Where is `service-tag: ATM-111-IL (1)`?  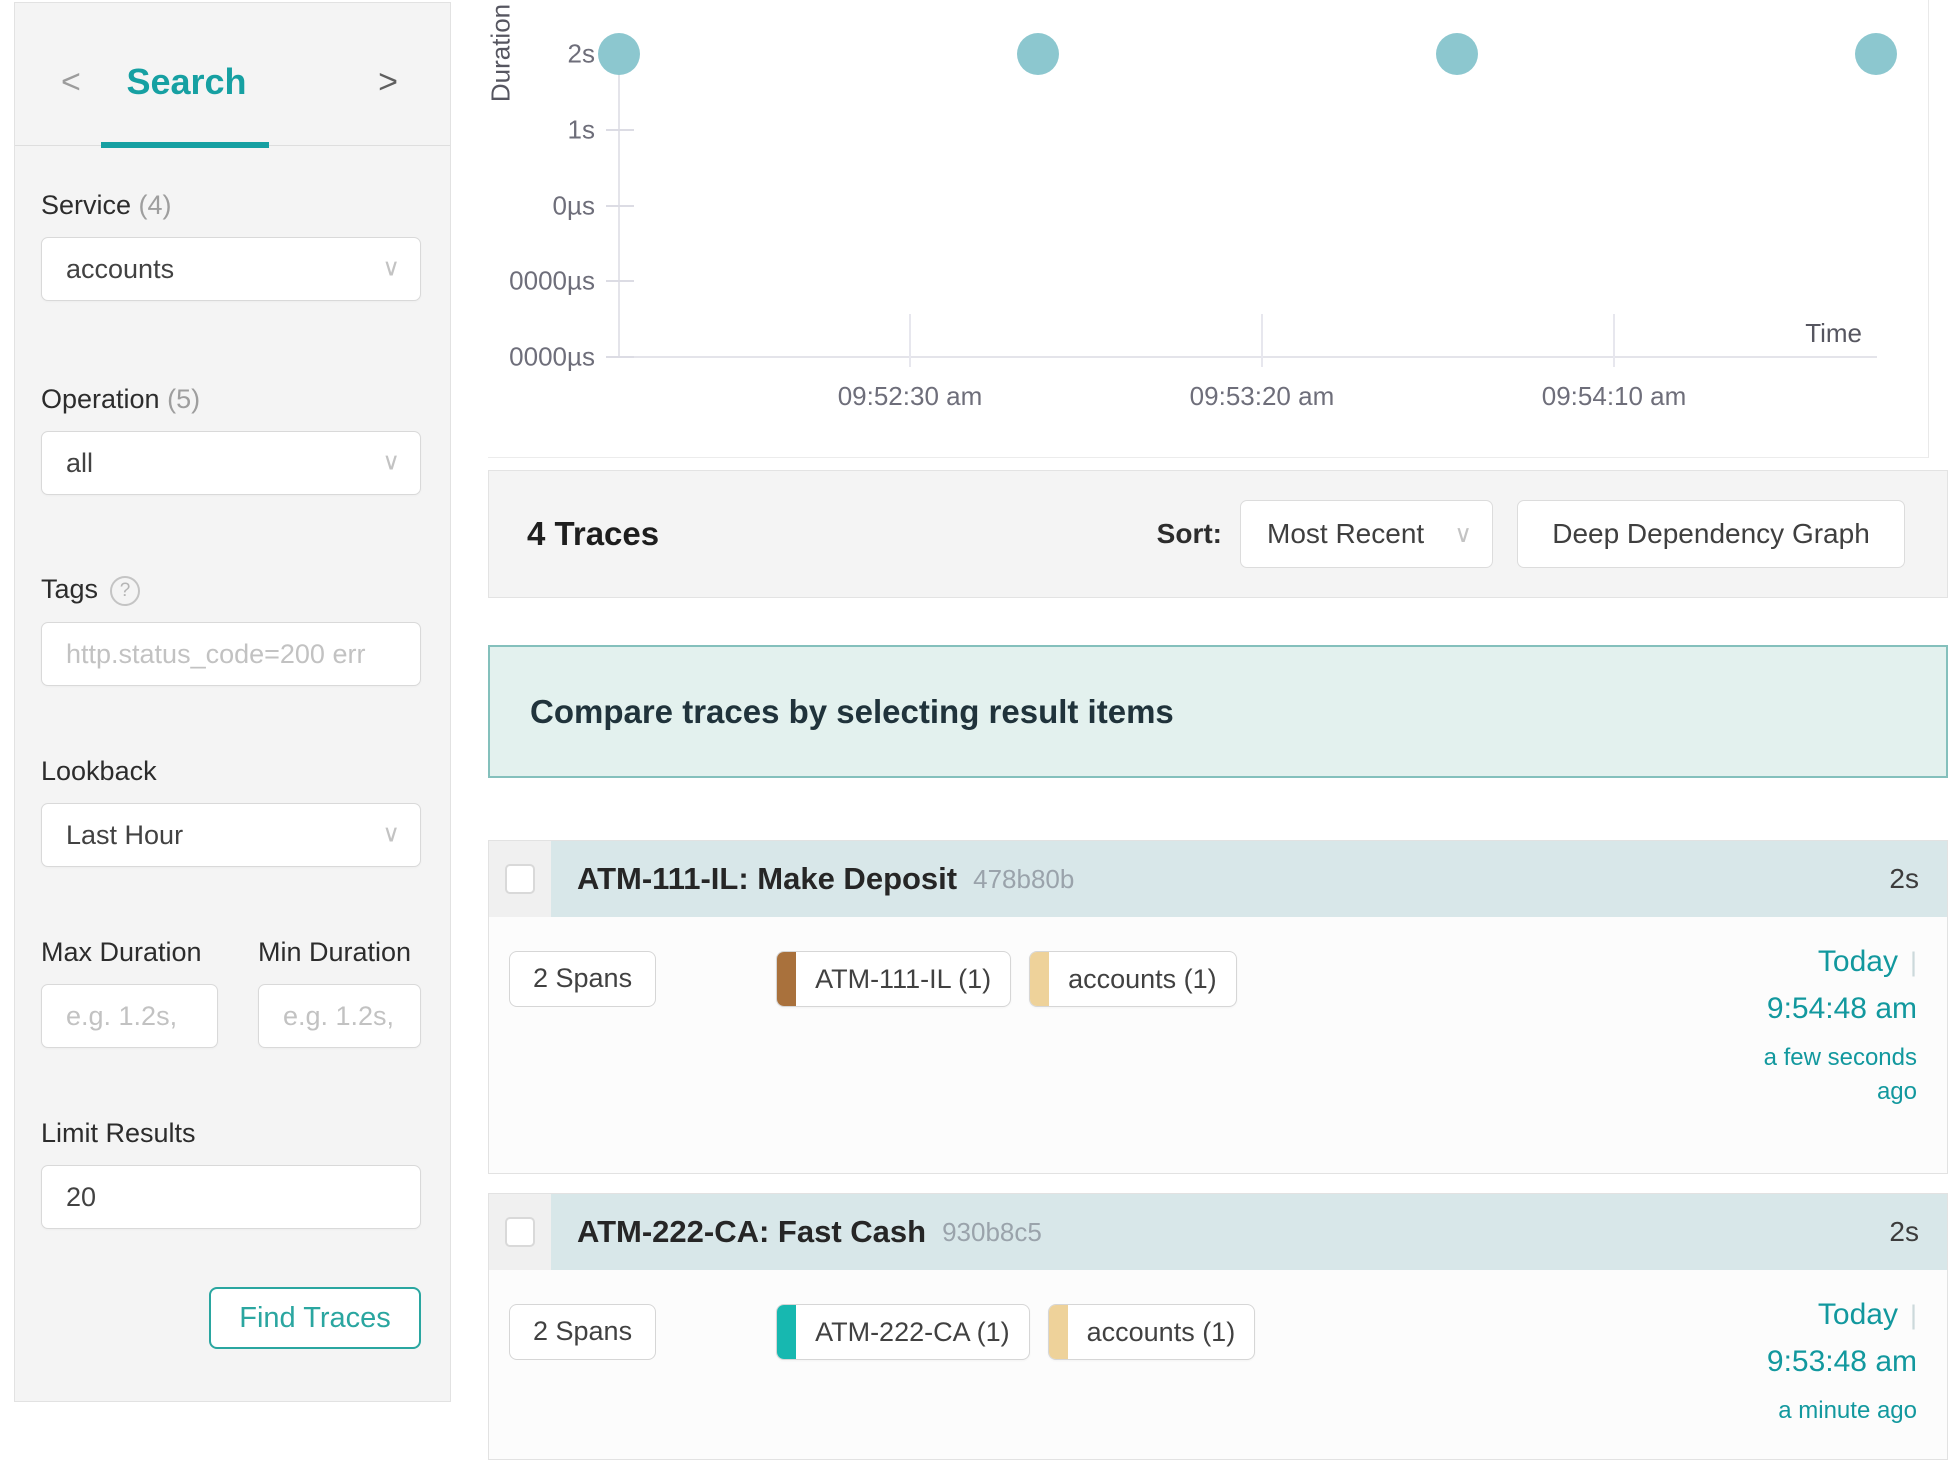 service-tag: ATM-111-IL (1) is located at coordinates (894, 979).